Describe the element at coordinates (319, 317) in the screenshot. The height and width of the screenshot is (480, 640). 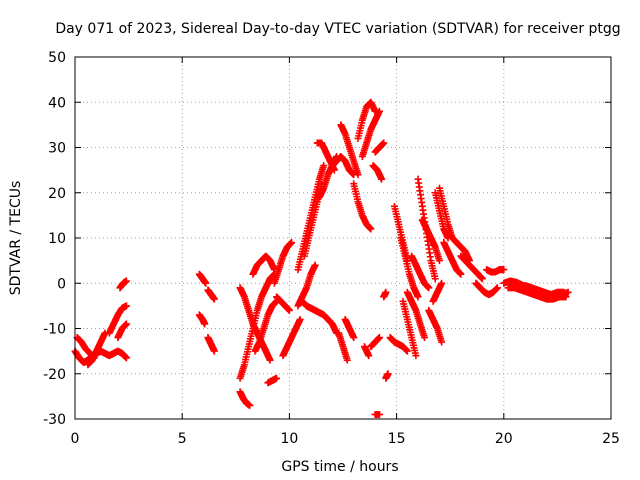
I see `series-arc-x` at that location.